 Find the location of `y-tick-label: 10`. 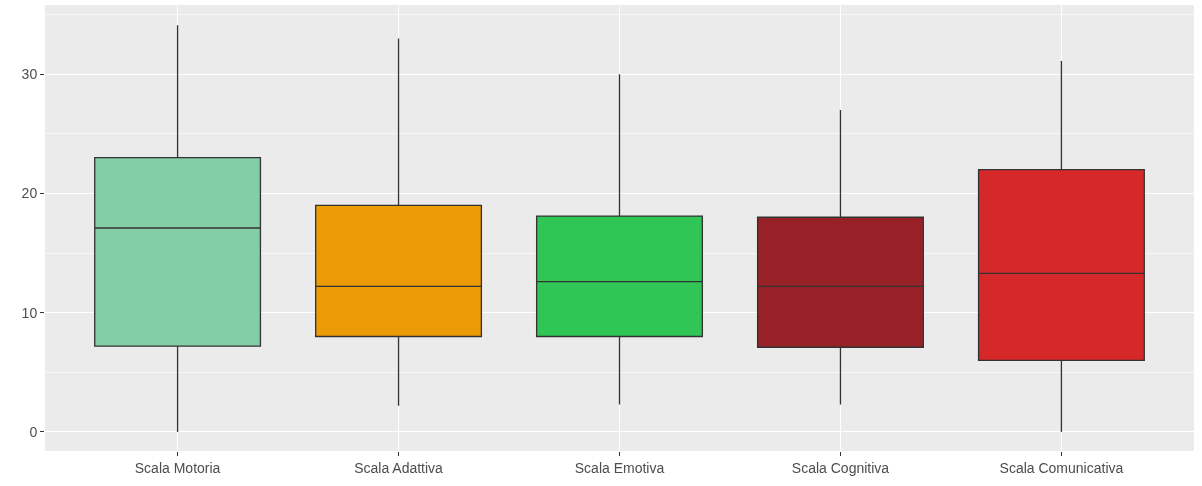

y-tick-label: 10 is located at coordinates (29, 312).